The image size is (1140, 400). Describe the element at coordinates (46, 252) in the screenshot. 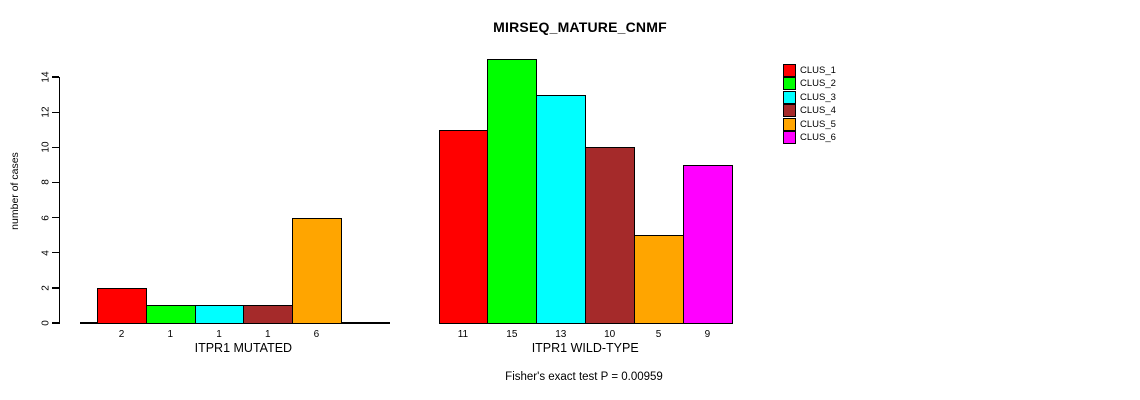

I see `y-axis-tick-label: 4` at that location.